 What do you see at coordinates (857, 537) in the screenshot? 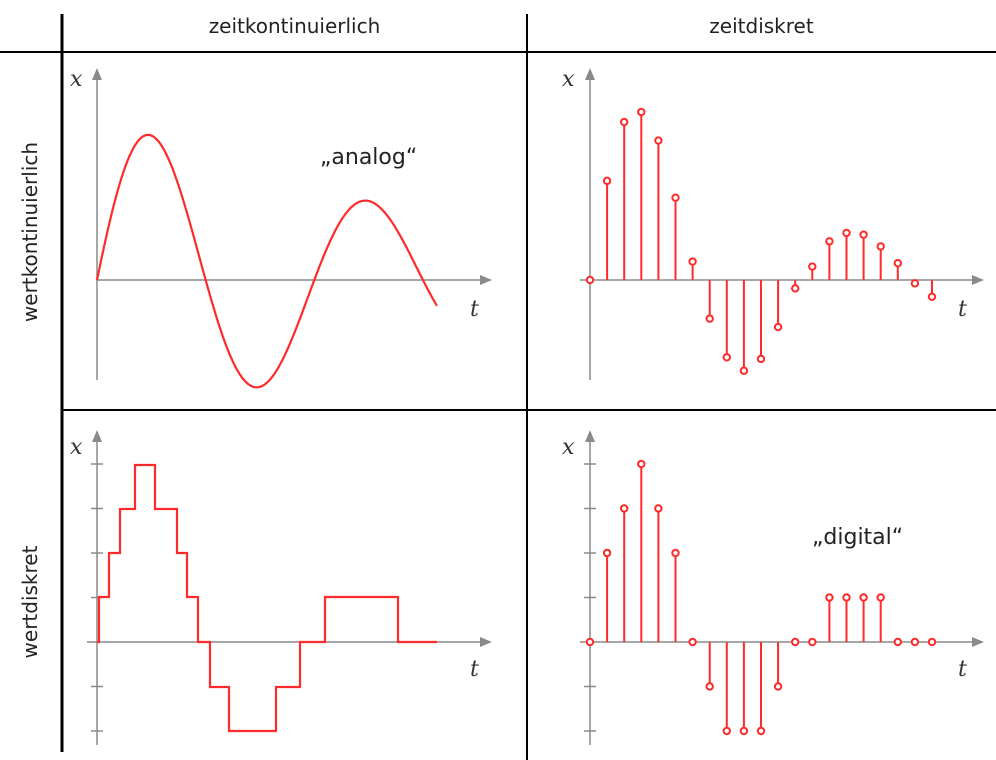
I see `digital-label: „digital“` at bounding box center [857, 537].